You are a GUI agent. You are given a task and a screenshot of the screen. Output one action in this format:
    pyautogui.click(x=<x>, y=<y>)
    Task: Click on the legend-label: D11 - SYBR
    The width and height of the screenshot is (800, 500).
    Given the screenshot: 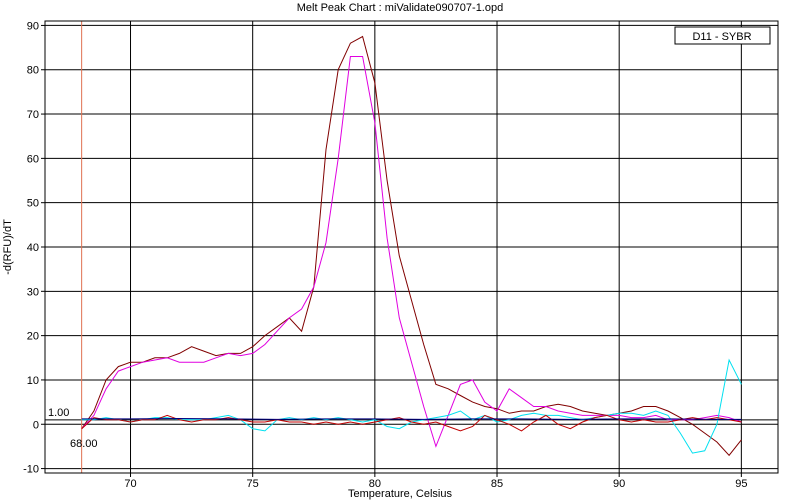 What is the action you would take?
    pyautogui.click(x=721, y=37)
    